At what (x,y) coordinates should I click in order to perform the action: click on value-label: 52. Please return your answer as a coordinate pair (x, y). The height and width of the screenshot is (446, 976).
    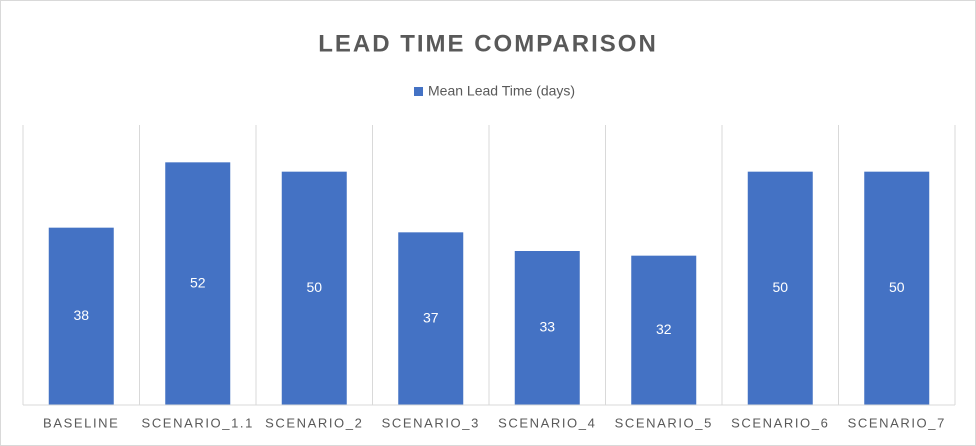
    Looking at the image, I should click on (198, 282).